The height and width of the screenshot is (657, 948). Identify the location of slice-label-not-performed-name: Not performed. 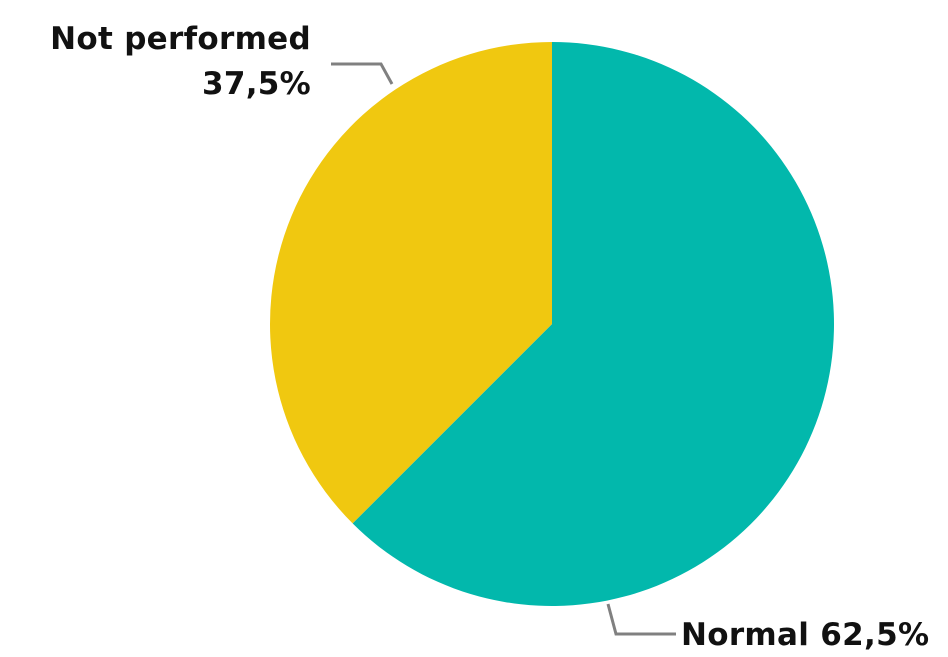
(180, 39).